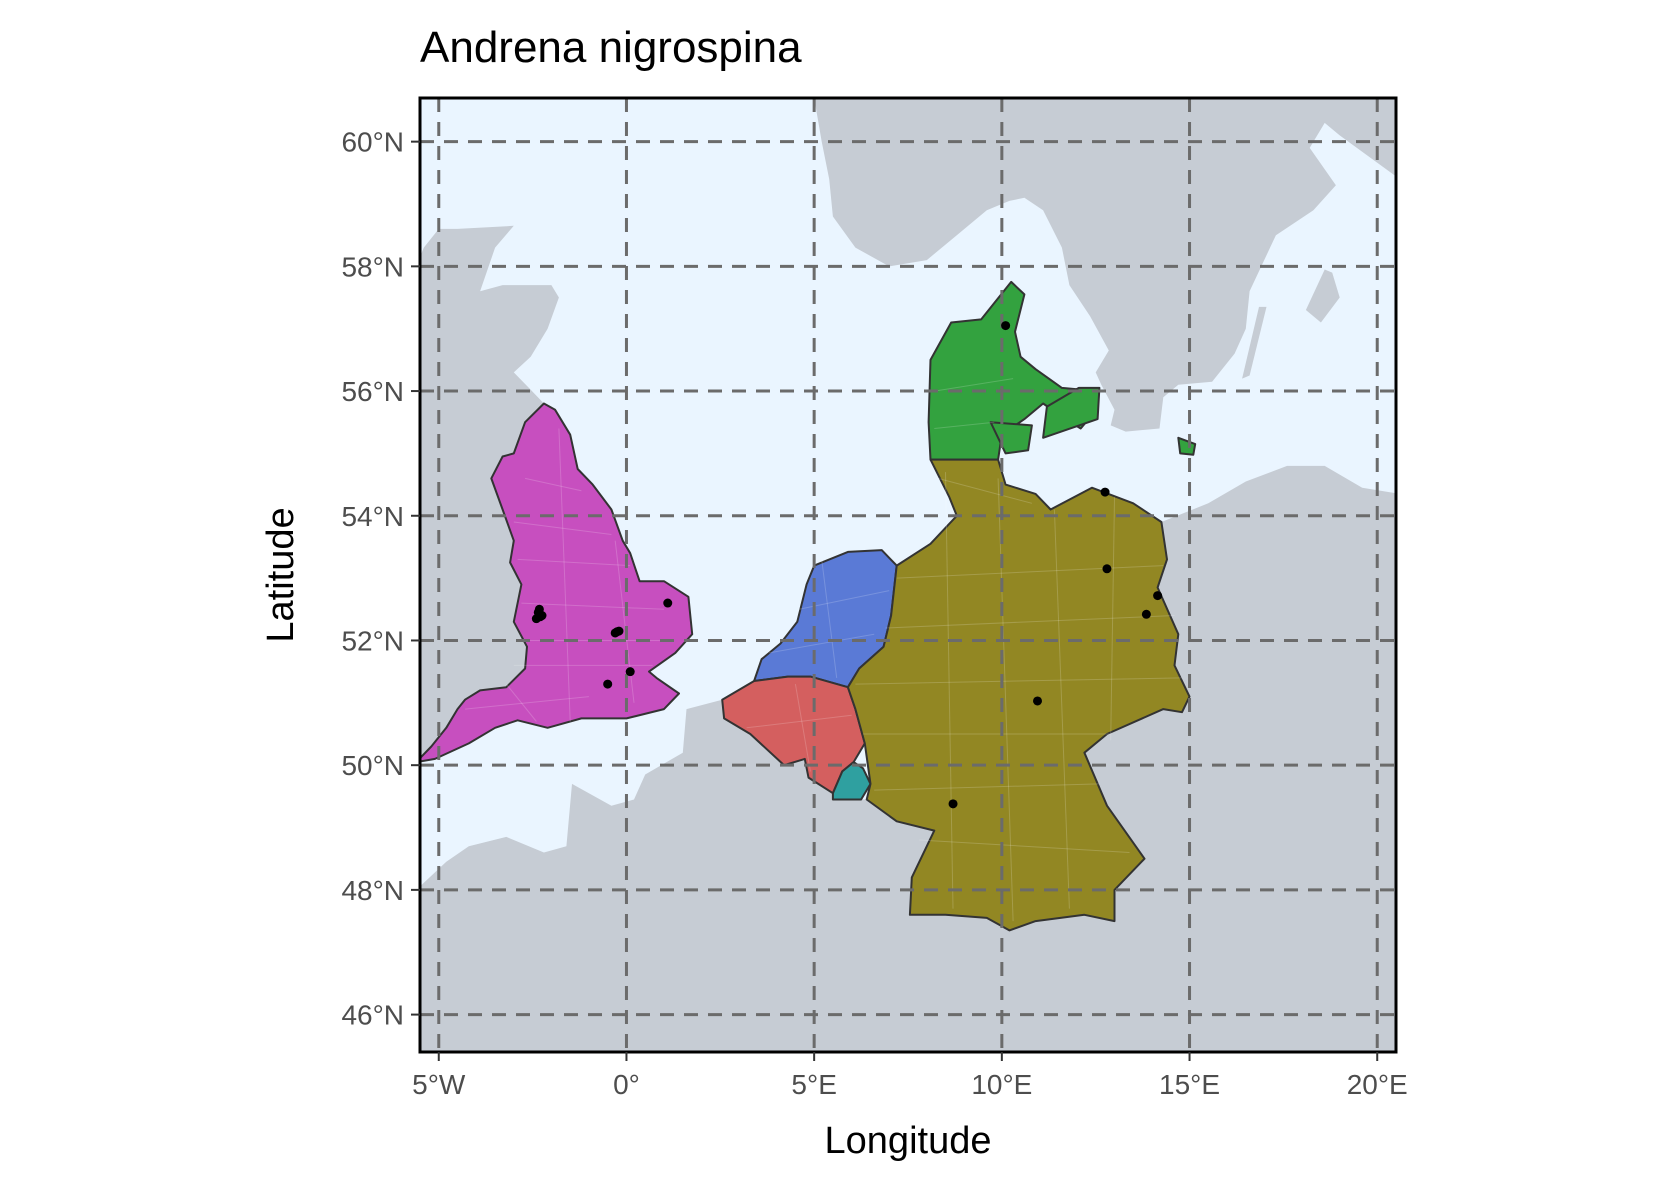 This screenshot has width=1653, height=1181. Describe the element at coordinates (1105, 265) in the screenshot. I see `scandinavia-land` at that location.